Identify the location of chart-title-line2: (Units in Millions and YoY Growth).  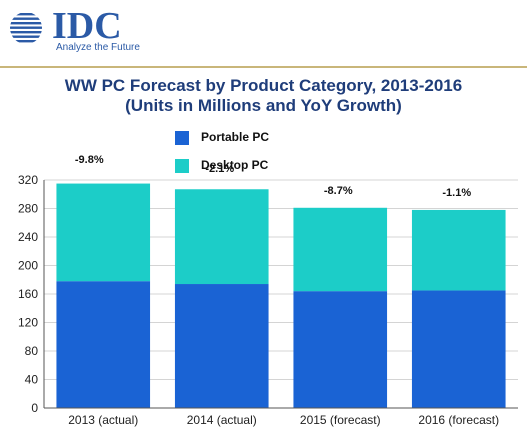
(263, 105).